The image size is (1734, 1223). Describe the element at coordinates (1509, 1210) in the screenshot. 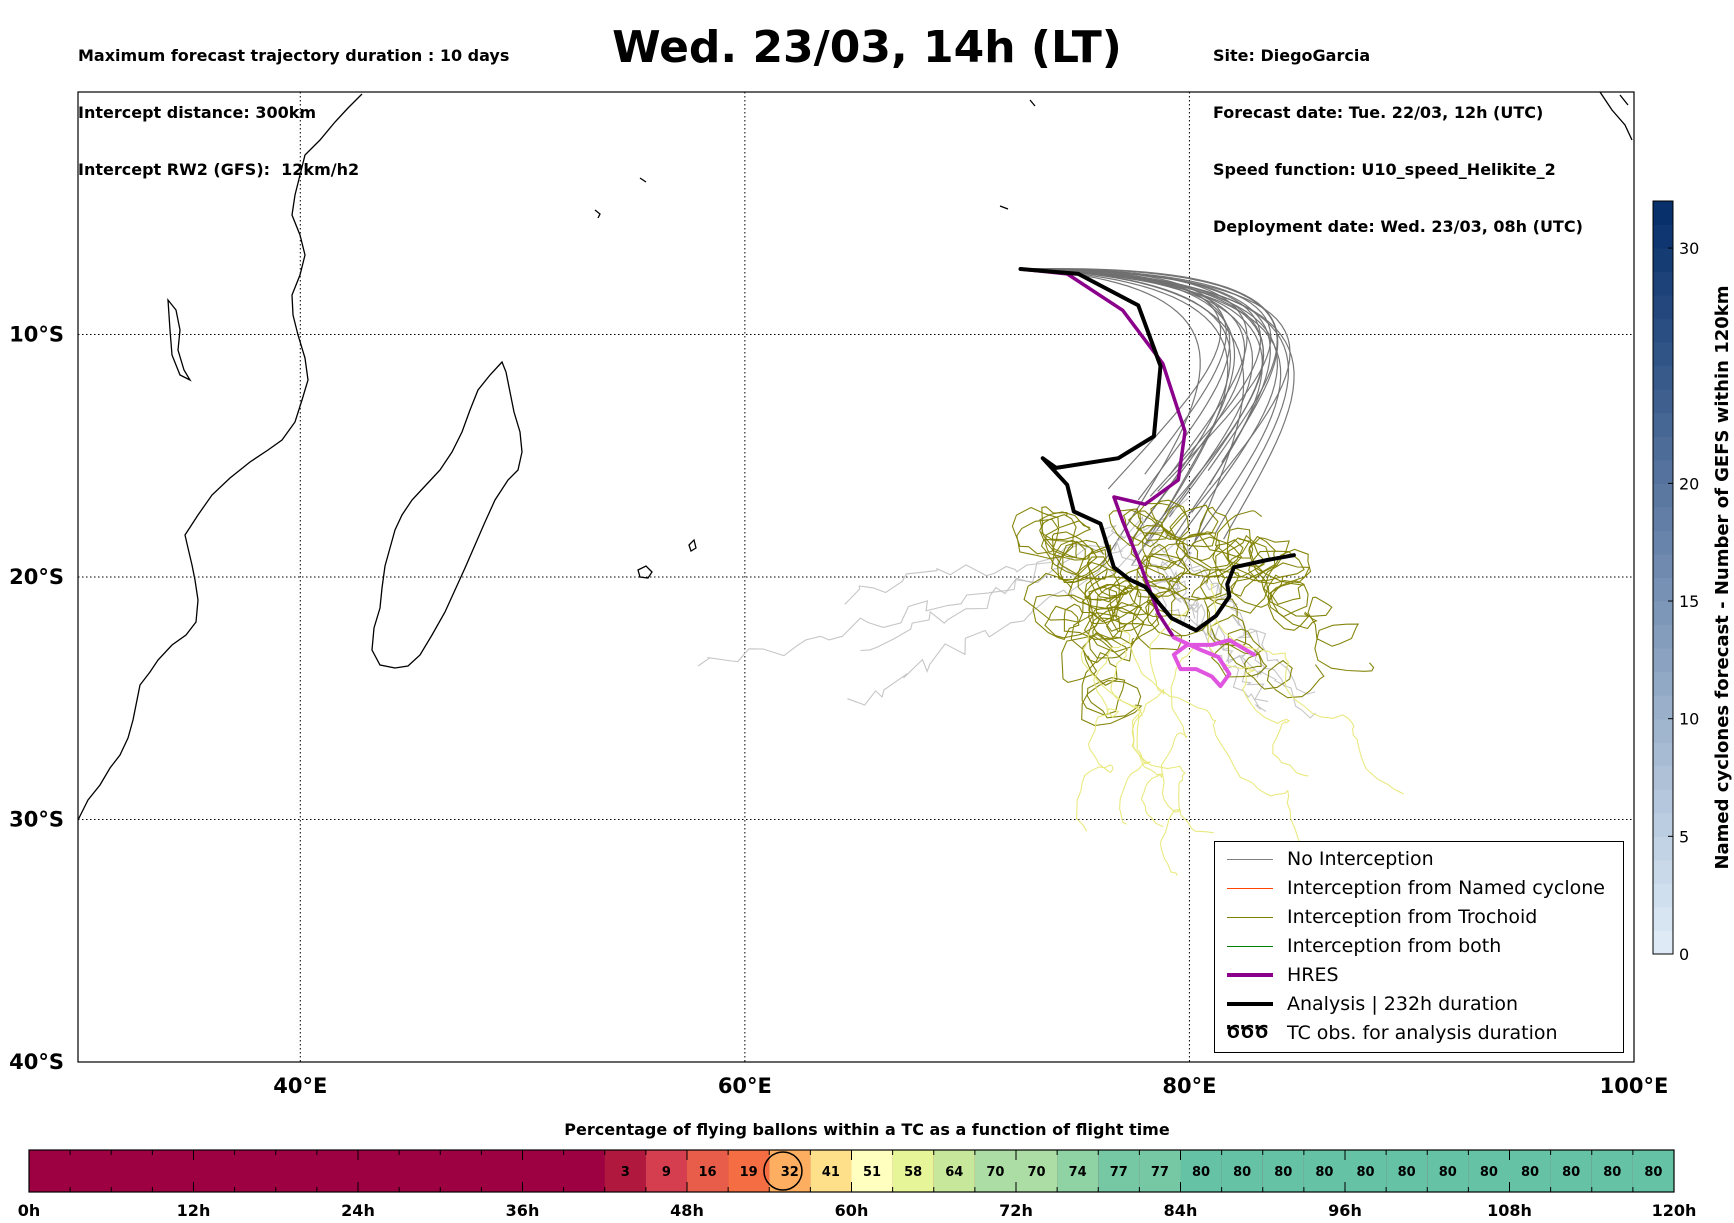

I see `bar-tick-label: 108h` at that location.